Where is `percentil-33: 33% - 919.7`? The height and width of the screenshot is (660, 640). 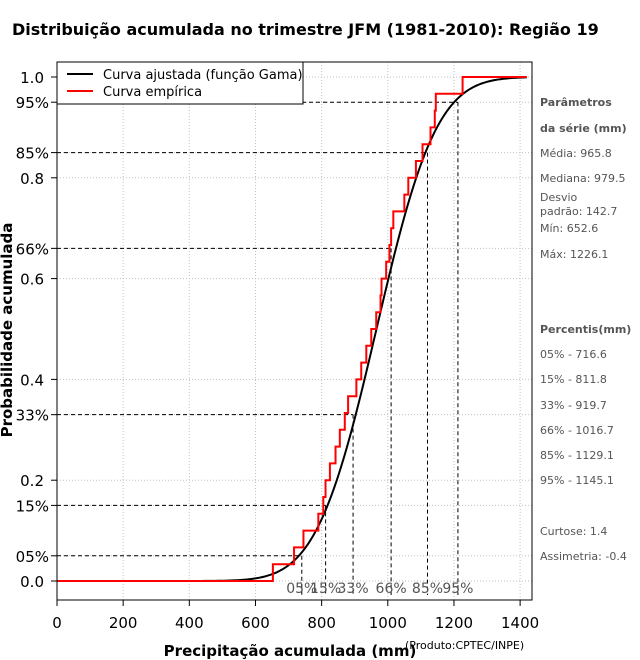 percentil-33: 33% - 919.7 is located at coordinates (573, 405).